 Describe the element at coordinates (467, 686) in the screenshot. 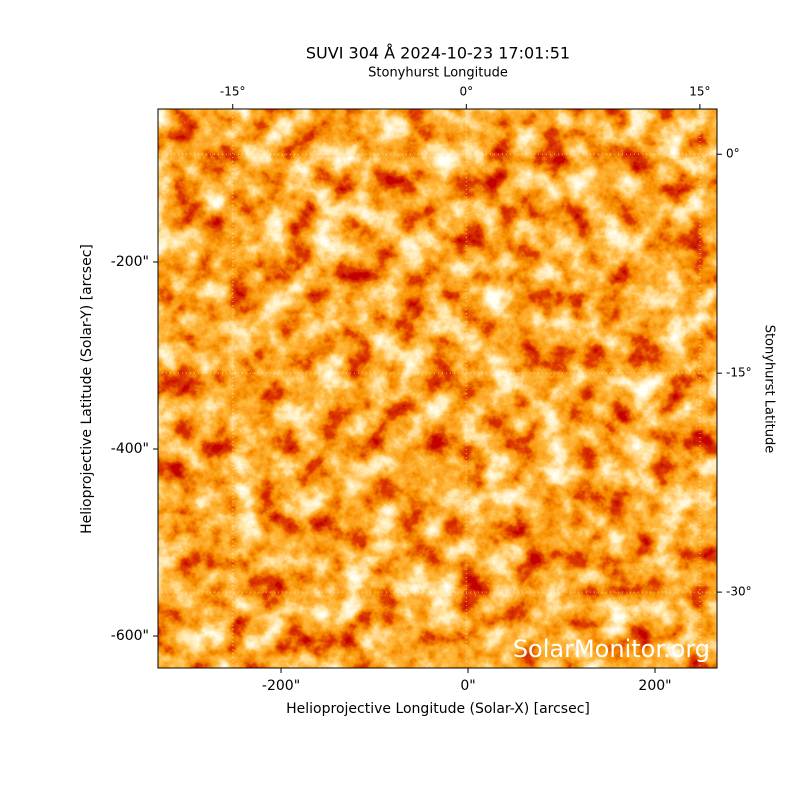

I see `x-tick-label: 0"` at that location.